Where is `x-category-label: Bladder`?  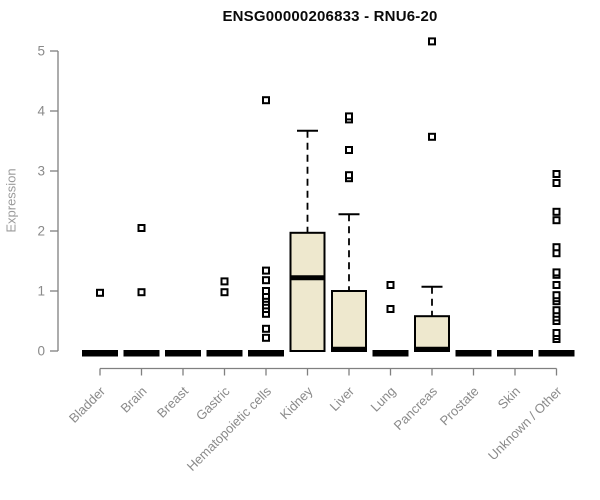
x-category-label: Bladder is located at coordinates (87, 404).